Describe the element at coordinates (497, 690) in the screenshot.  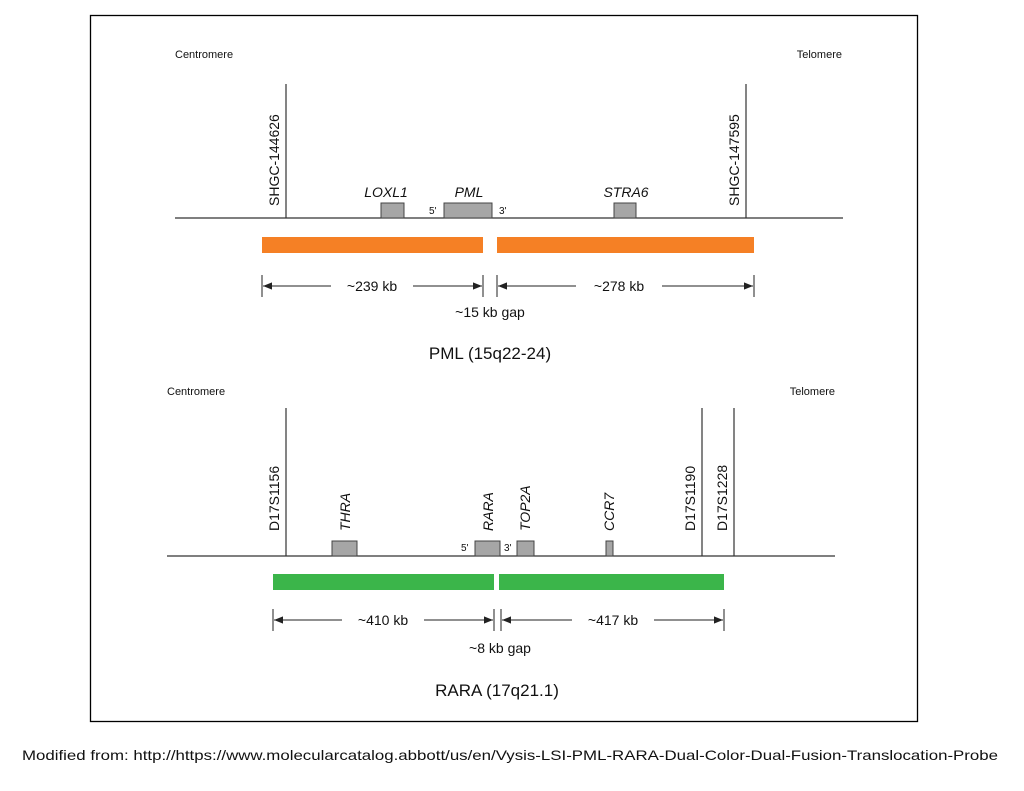
I see `caption: RARA (17q21.1)` at that location.